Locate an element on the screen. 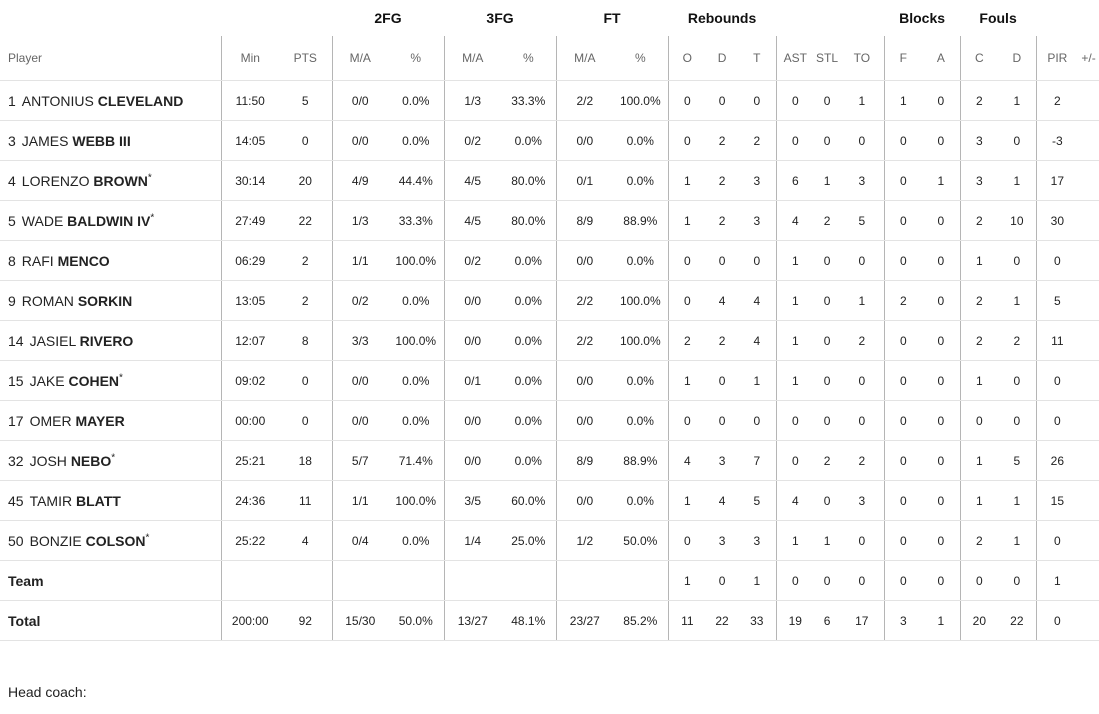 The image size is (1099, 714). stat-three-ma: 4/5 is located at coordinates (472, 220).